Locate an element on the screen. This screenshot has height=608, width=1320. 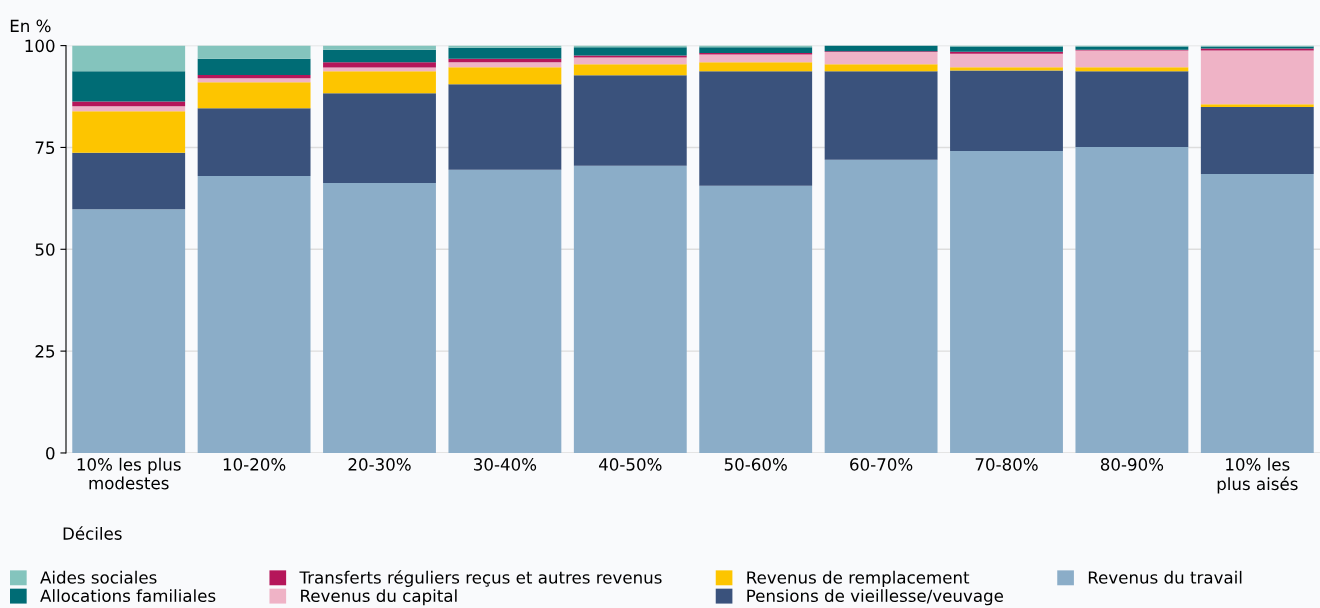
legend-label: Revenus du travail is located at coordinates (1165, 577).